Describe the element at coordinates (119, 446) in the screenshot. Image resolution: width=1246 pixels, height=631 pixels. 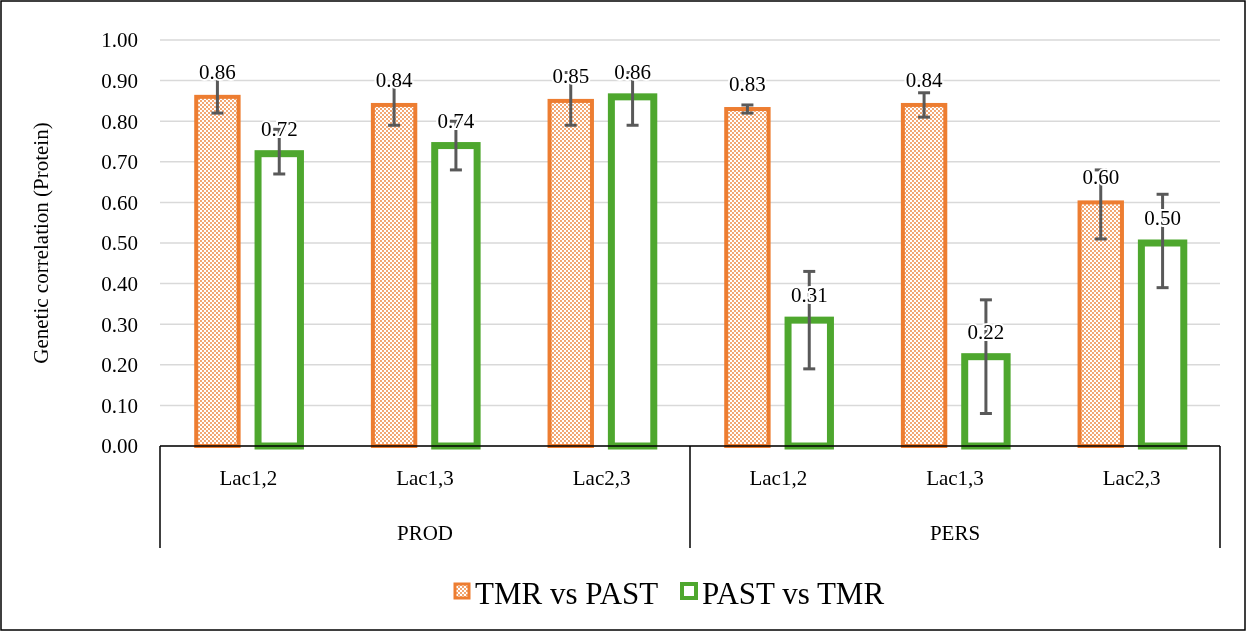
I see `y-tick-label: 0.00` at that location.